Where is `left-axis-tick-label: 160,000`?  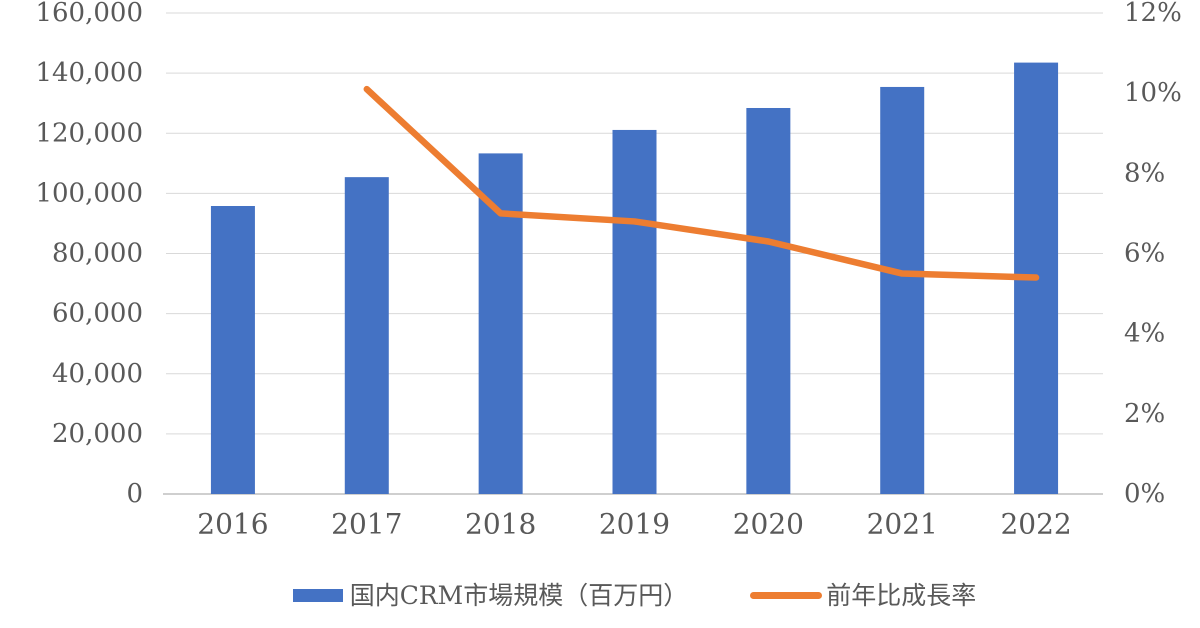 left-axis-tick-label: 160,000 is located at coordinates (89, 14).